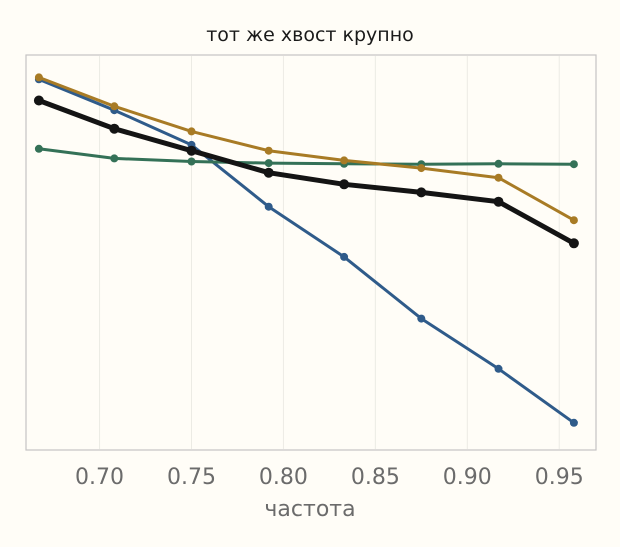 Image resolution: width=620 pixels, height=547 pixels. What do you see at coordinates (559, 477) in the screenshot?
I see `x-tick-label: 0.95` at bounding box center [559, 477].